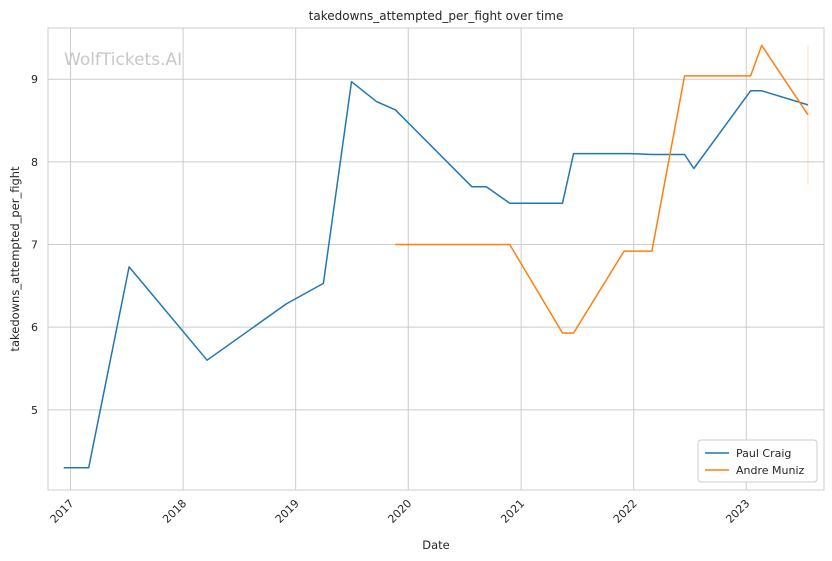 Image resolution: width=832 pixels, height=561 pixels. I want to click on x-axis-title: Date, so click(436, 545).